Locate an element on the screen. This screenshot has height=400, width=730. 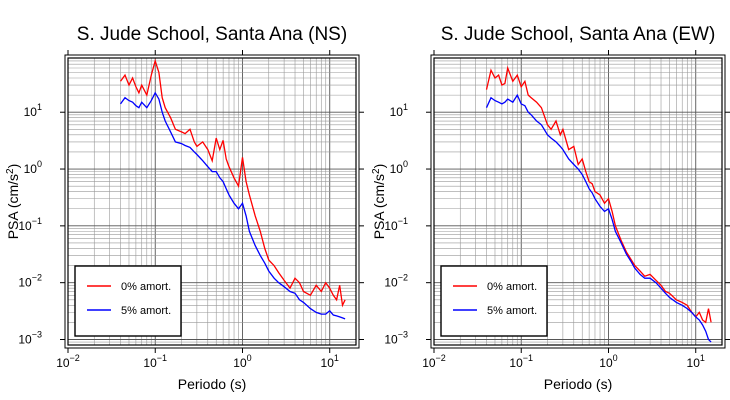
chart-title: S. Jude School, Santa Ana (NS) is located at coordinates (212, 34).